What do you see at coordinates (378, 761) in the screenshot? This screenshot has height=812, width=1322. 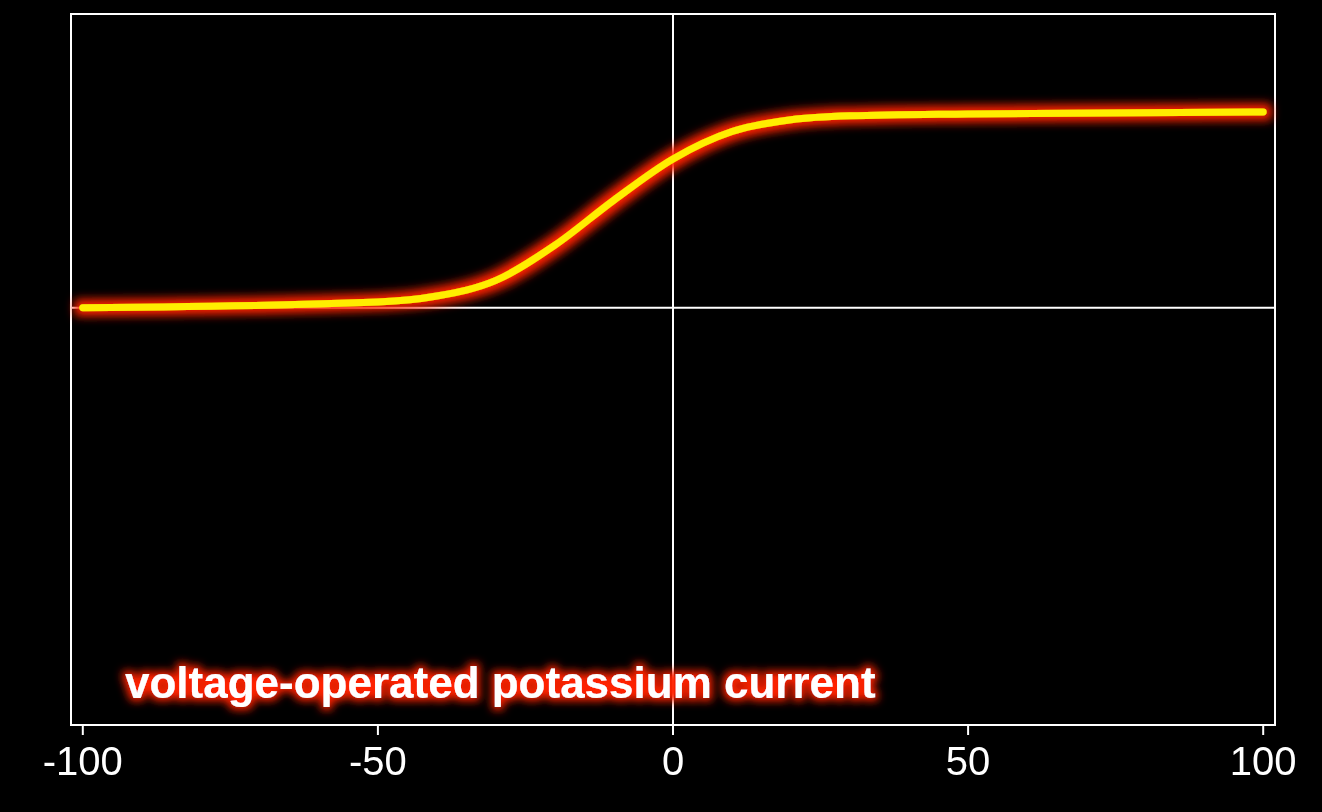 I see `x-tick-label: -50` at bounding box center [378, 761].